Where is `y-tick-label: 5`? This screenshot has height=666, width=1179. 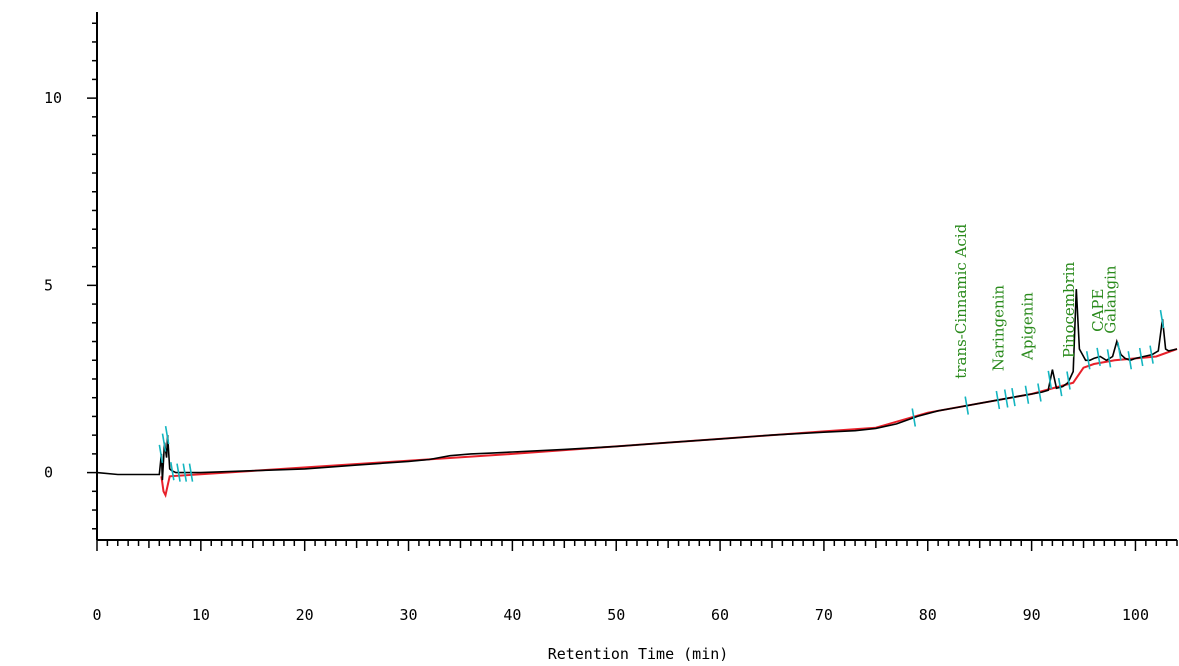
y-tick-label: 5 is located at coordinates (48, 285).